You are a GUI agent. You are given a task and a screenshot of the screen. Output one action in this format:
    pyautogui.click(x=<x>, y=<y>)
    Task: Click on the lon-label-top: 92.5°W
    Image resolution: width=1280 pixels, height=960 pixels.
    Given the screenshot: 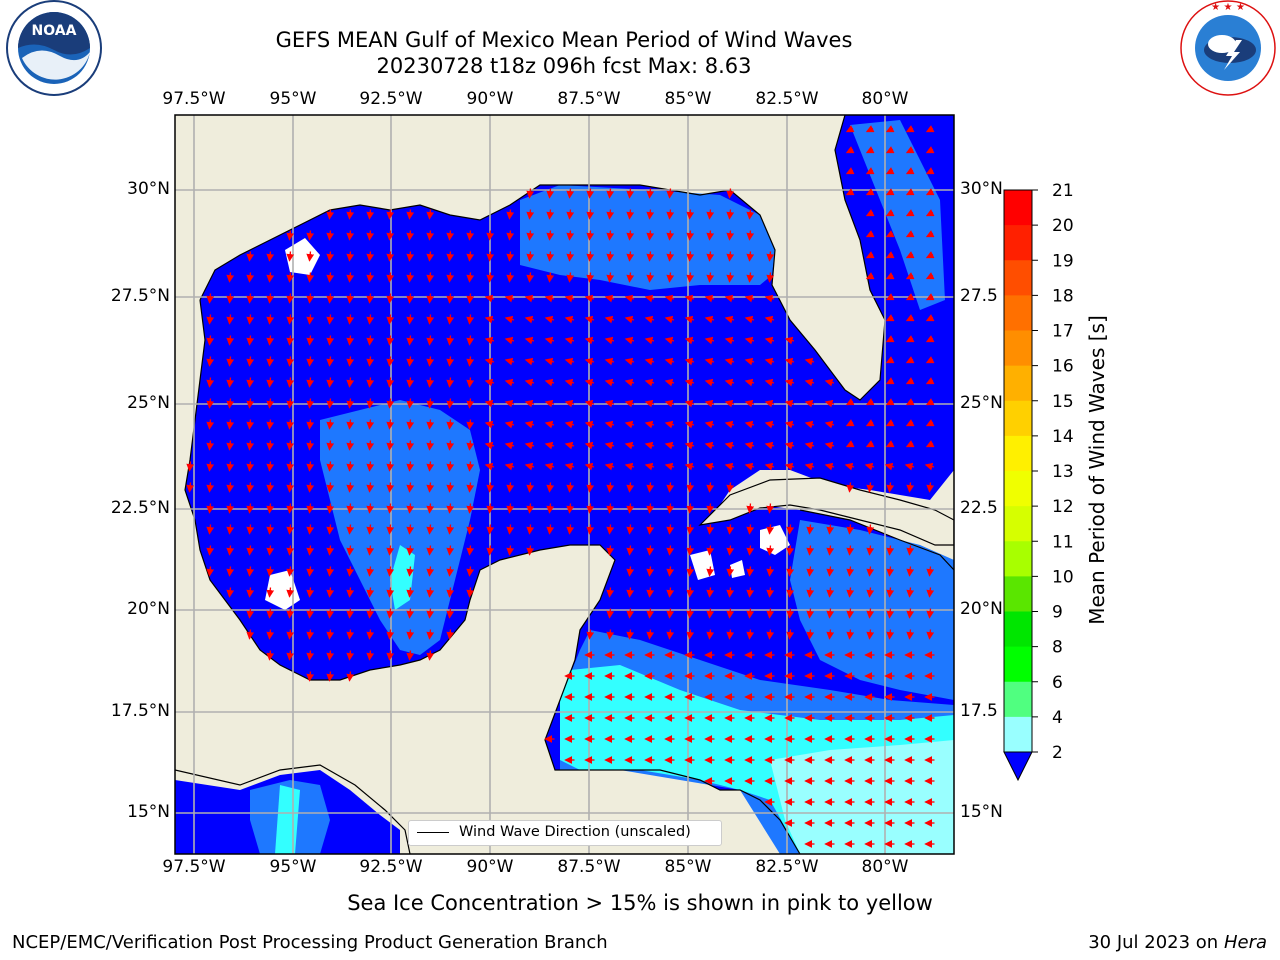 What is the action you would take?
    pyautogui.click(x=391, y=99)
    